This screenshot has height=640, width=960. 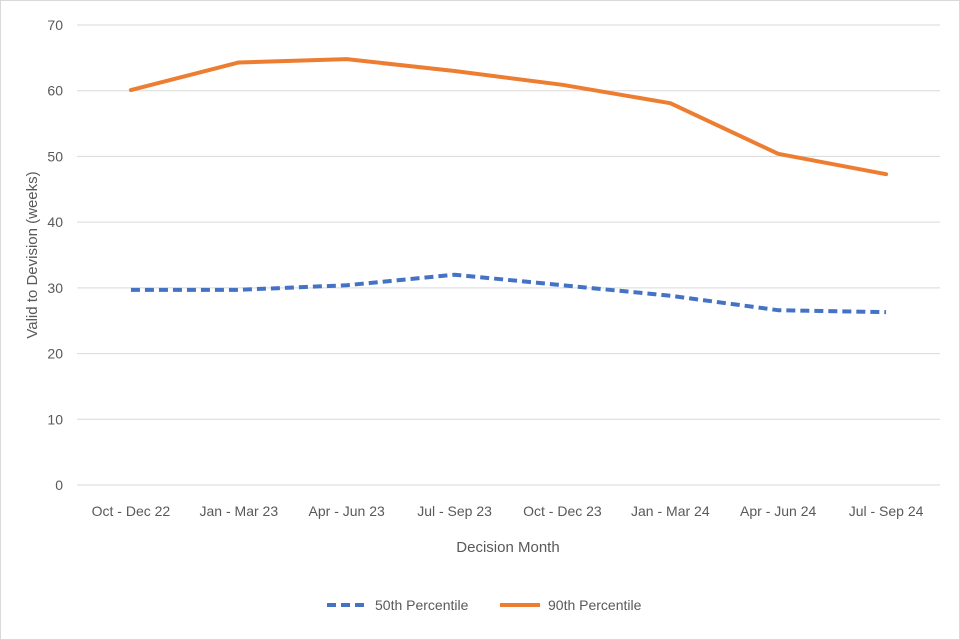 What do you see at coordinates (55, 222) in the screenshot?
I see `y-tick-label: 40` at bounding box center [55, 222].